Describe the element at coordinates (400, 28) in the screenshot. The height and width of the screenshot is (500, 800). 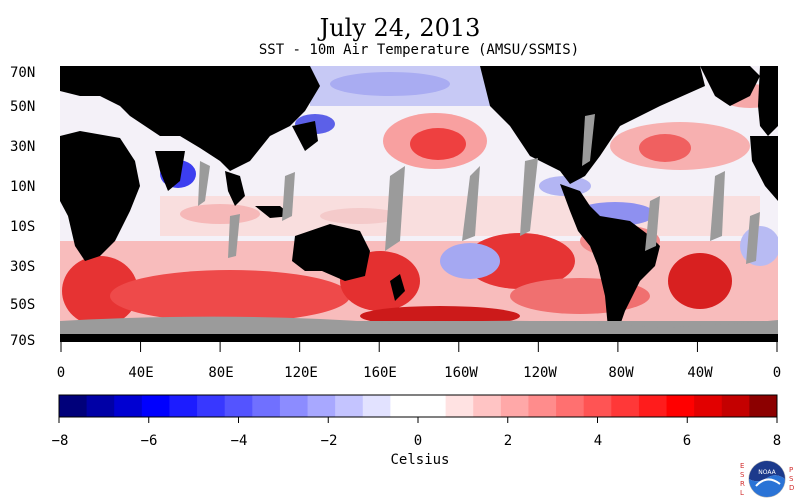
I see `map-title: July 24, 2013` at that location.